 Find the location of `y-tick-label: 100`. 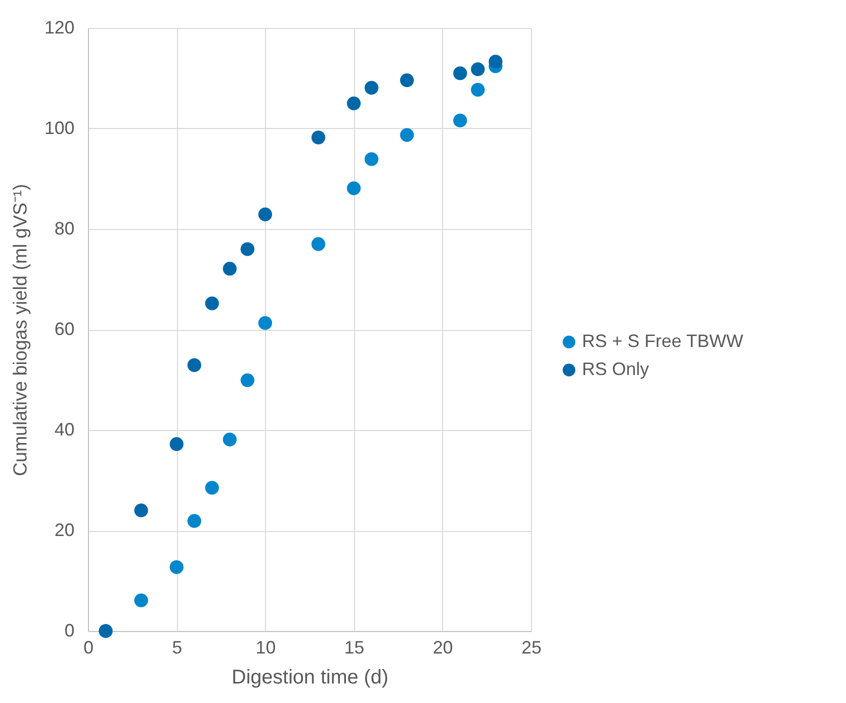

y-tick-label: 100 is located at coordinates (59, 128).